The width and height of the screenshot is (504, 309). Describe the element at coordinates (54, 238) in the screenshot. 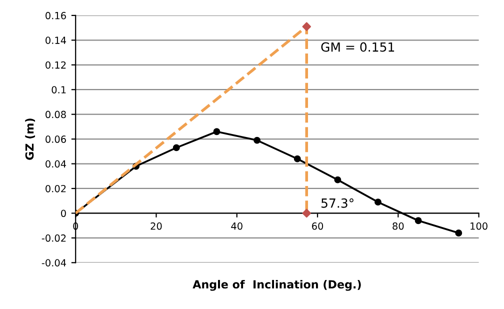

I see `y-tick-label: -0.02` at that location.